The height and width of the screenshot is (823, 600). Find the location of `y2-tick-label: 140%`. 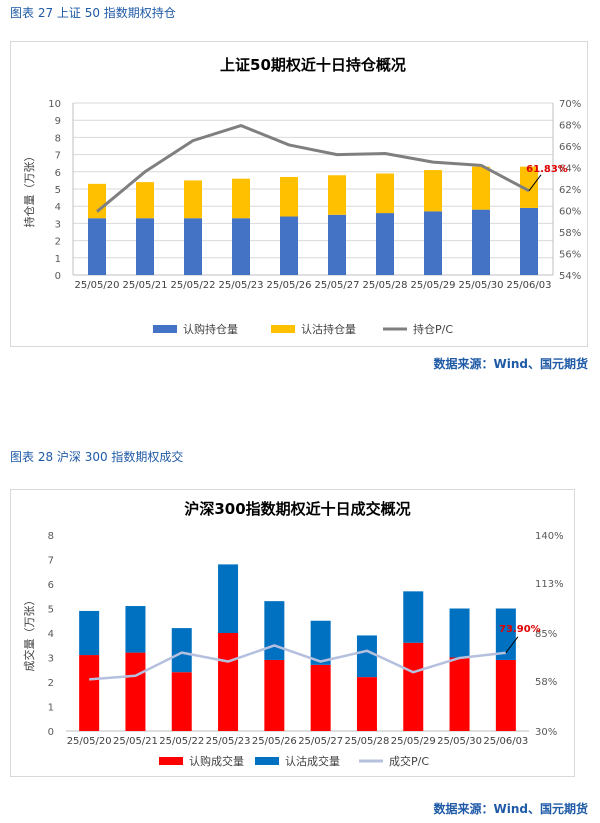

y2-tick-label: 140% is located at coordinates (549, 536).